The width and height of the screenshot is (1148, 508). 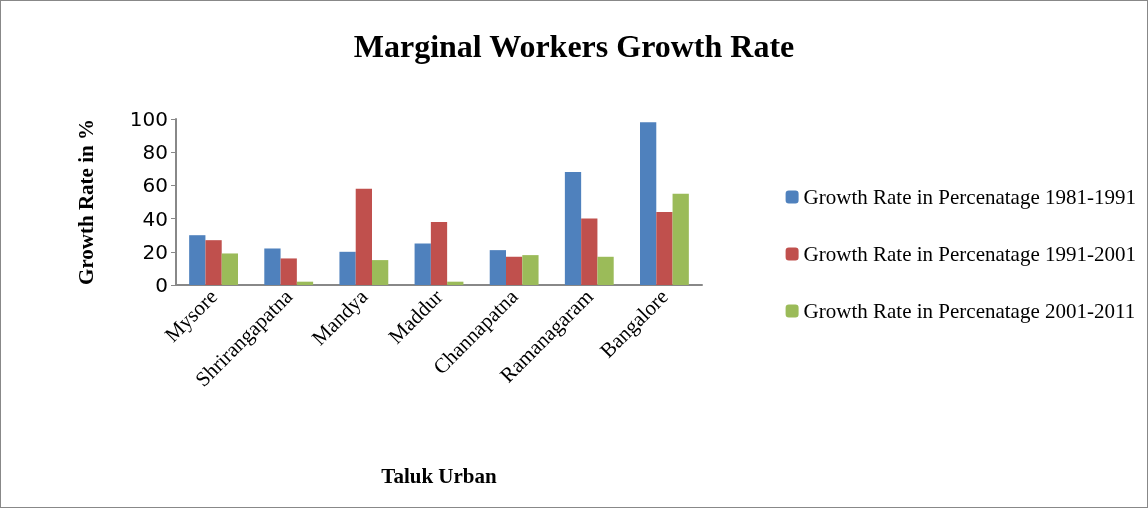 I want to click on y-tick-label: 0, so click(x=161, y=285).